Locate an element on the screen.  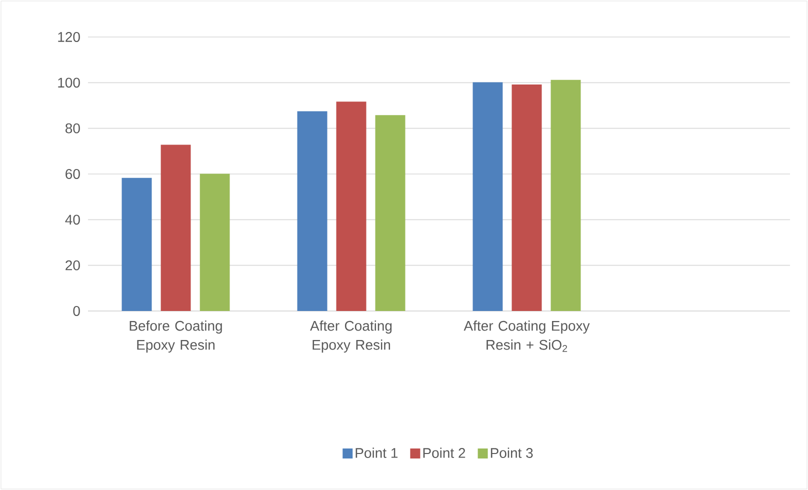
legend-label: Point 1 is located at coordinates (377, 453).